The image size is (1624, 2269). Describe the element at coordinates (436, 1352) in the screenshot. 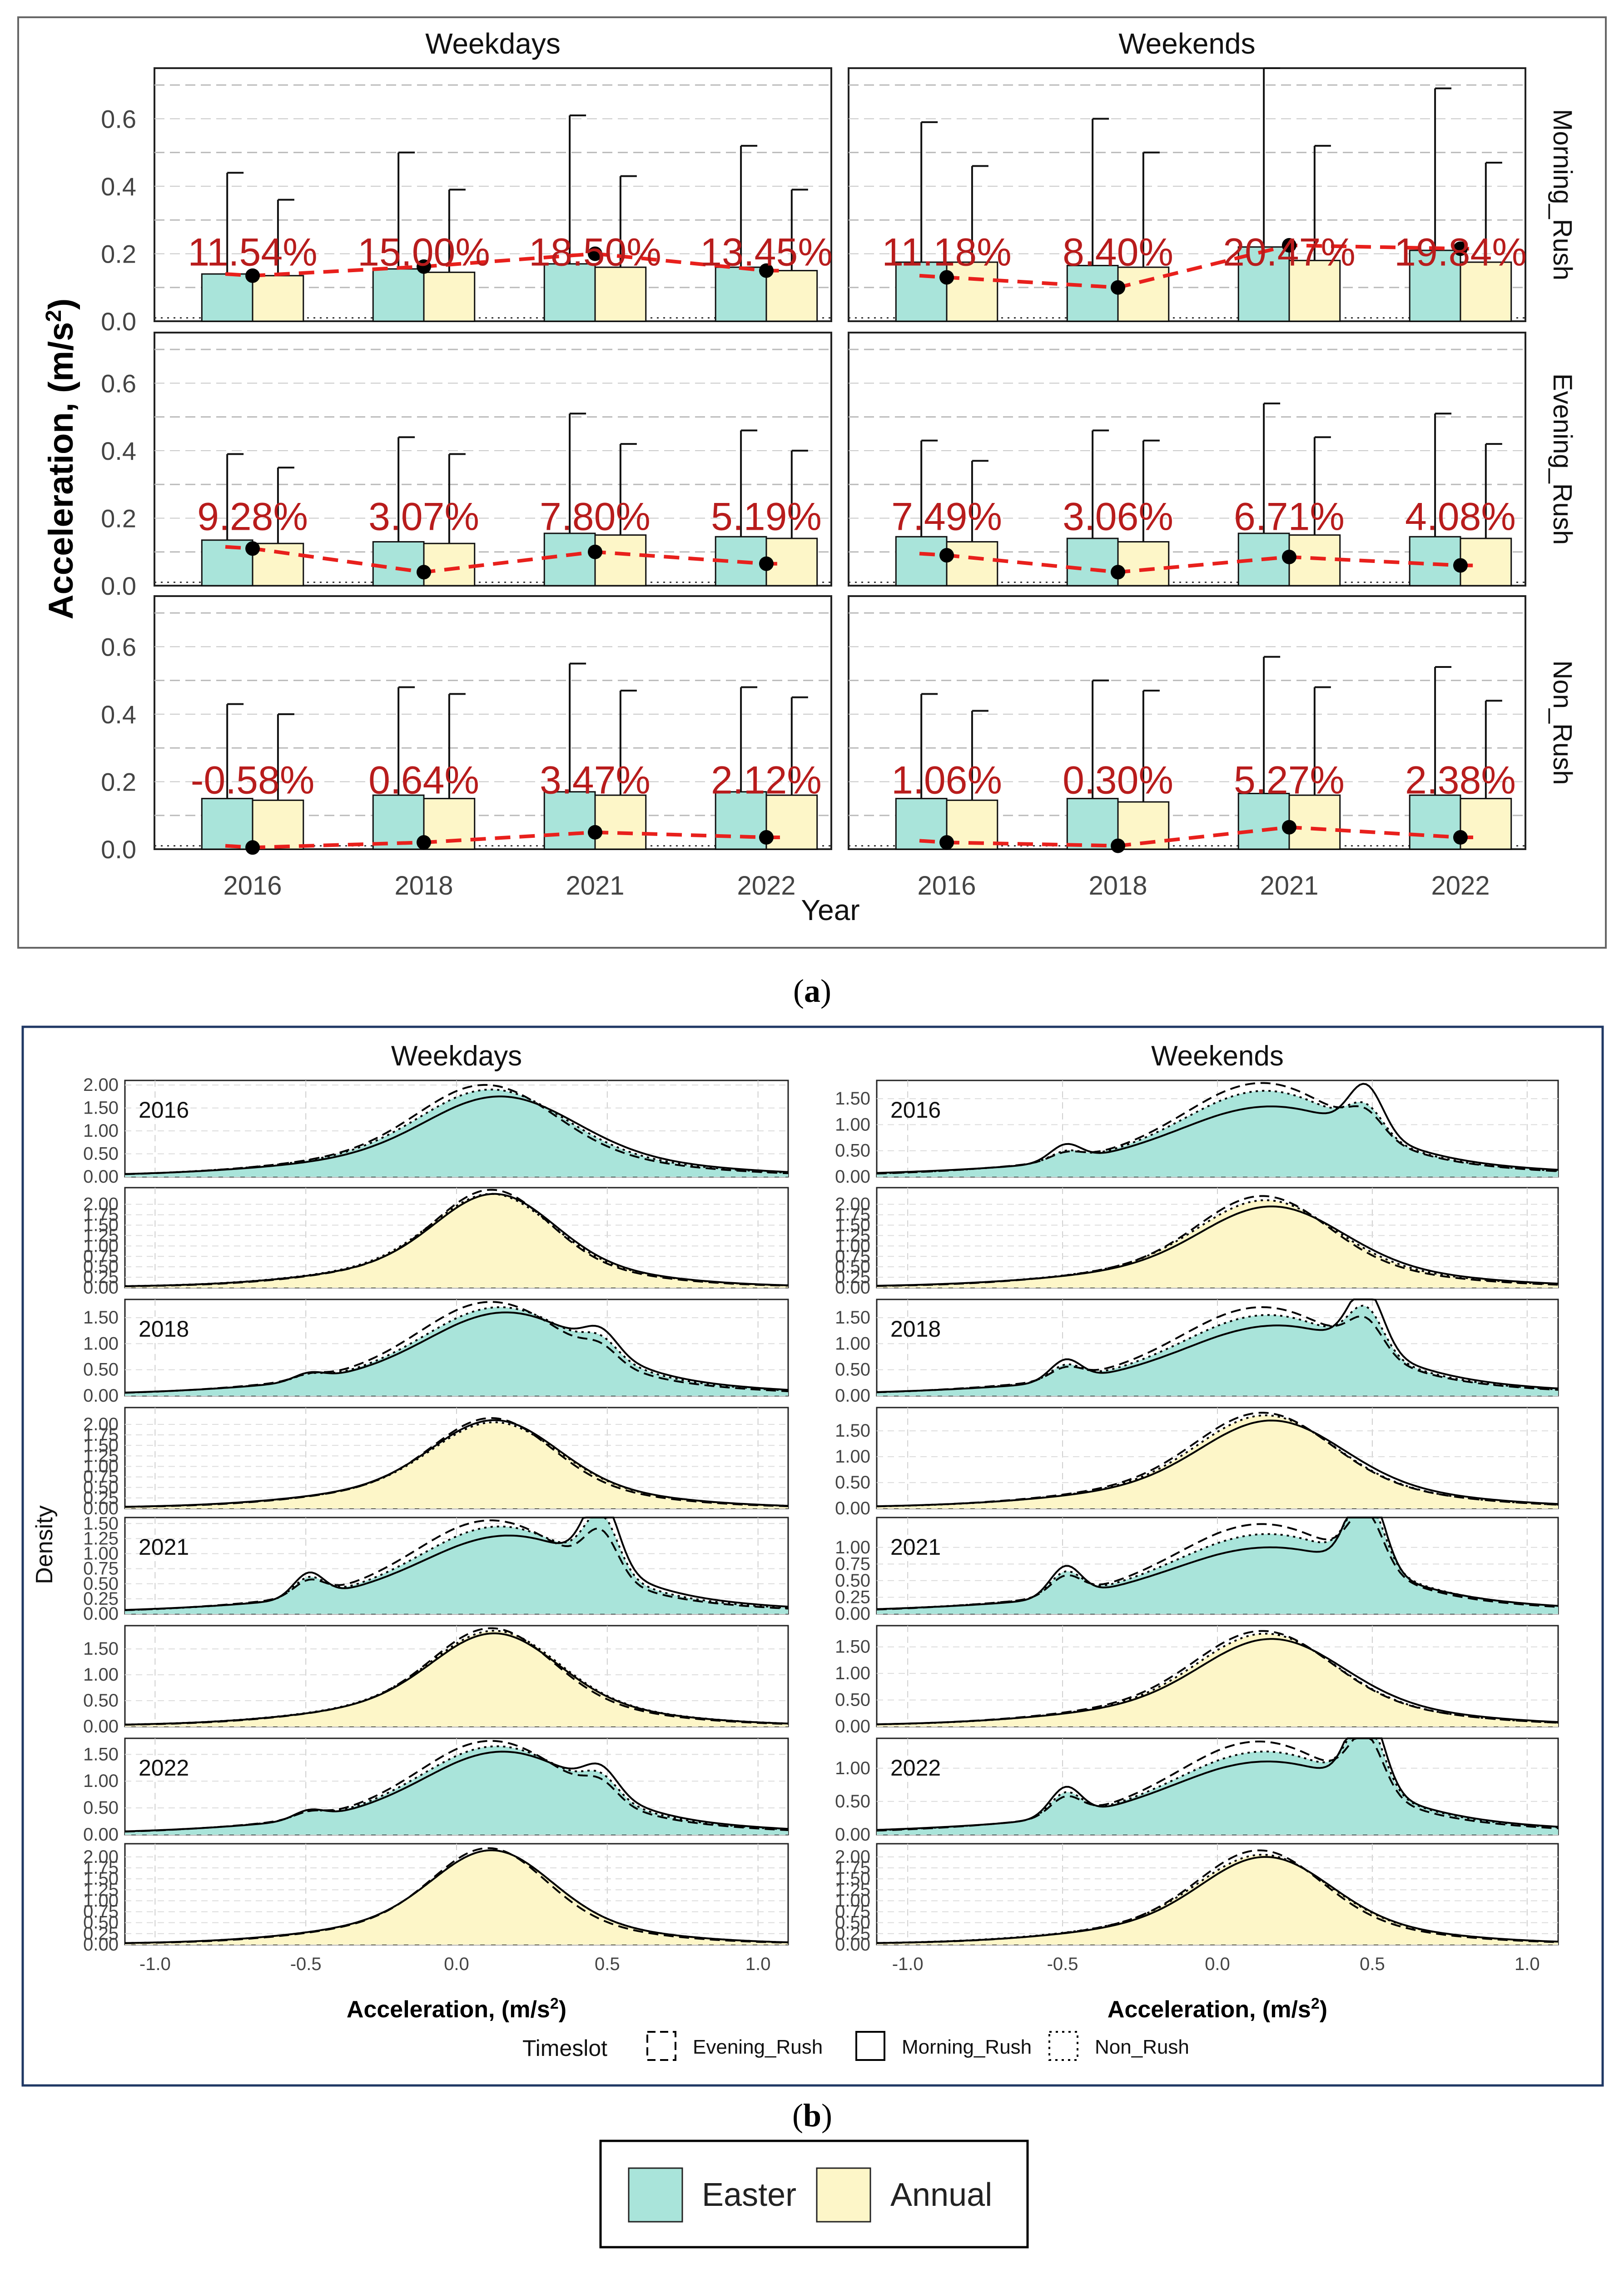

I see `panel-weekdays-2018-easter: 0.00 0.50 1.00 1.50 2018` at that location.